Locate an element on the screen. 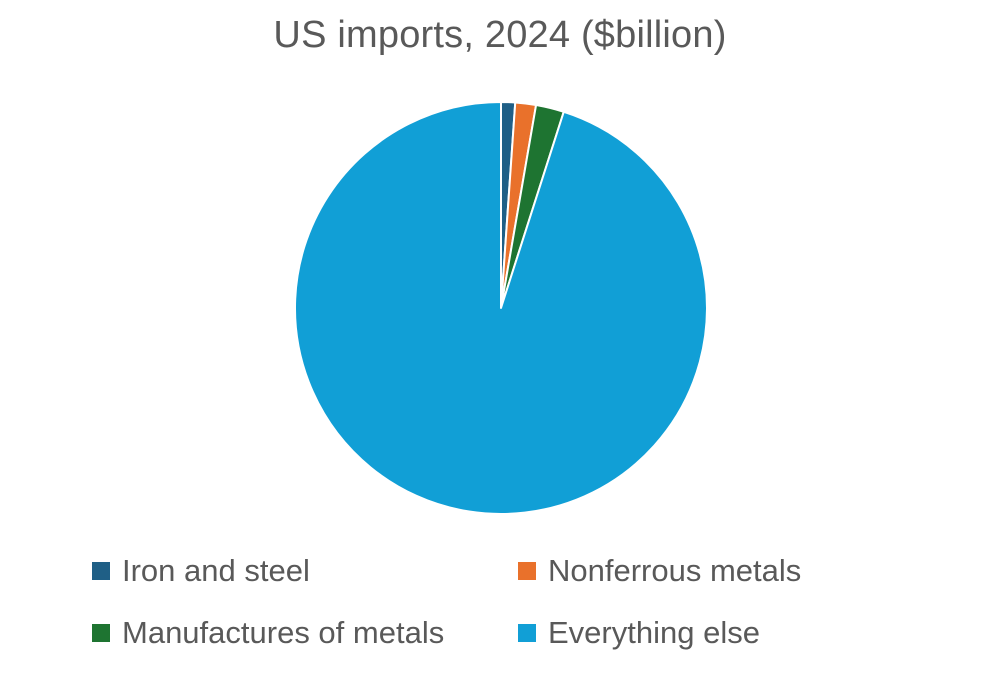 The height and width of the screenshot is (674, 1000). chart-title: US imports, 2024 ($billion) is located at coordinates (500, 35).